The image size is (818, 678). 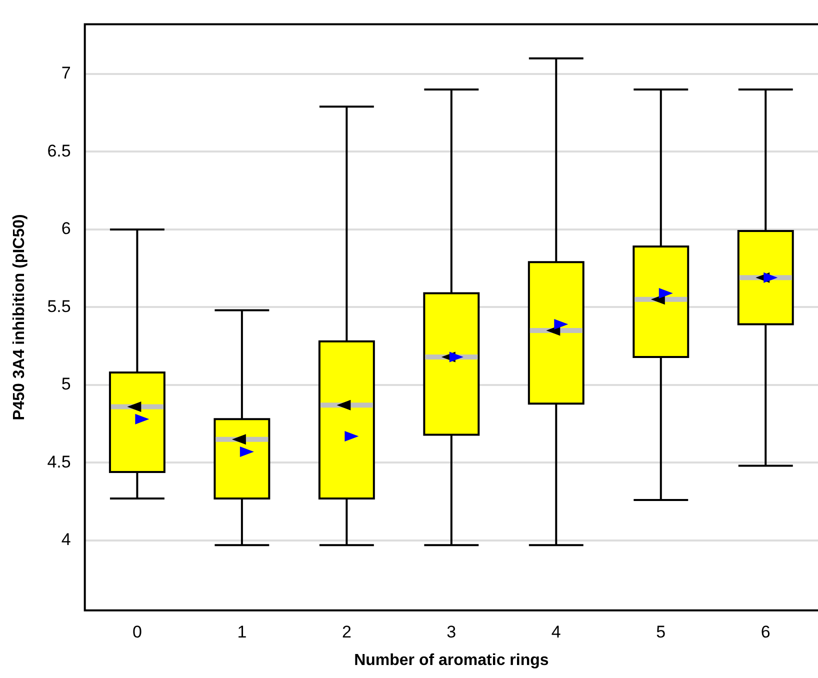 What do you see at coordinates (59, 150) in the screenshot?
I see `y-tick-label: 6.5` at bounding box center [59, 150].